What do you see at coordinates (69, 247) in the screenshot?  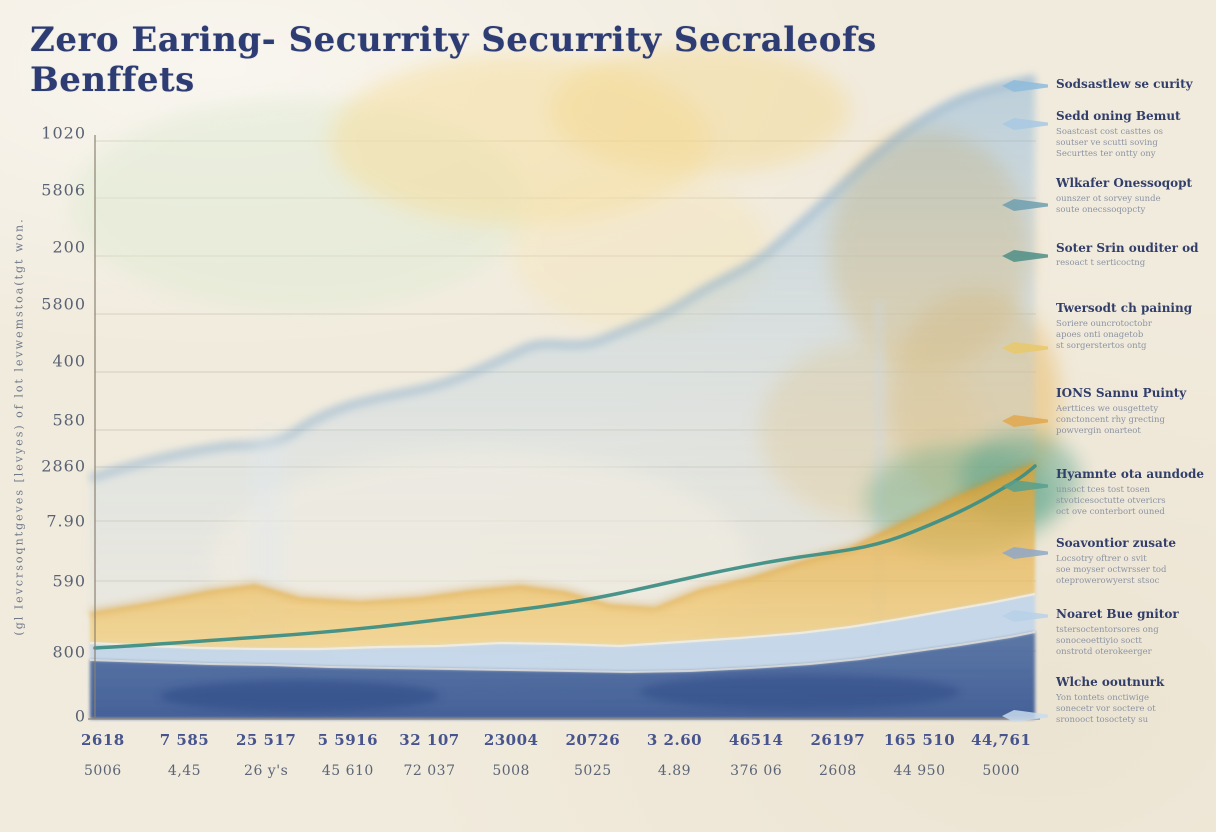 I see `y-tick-label: 200` at bounding box center [69, 247].